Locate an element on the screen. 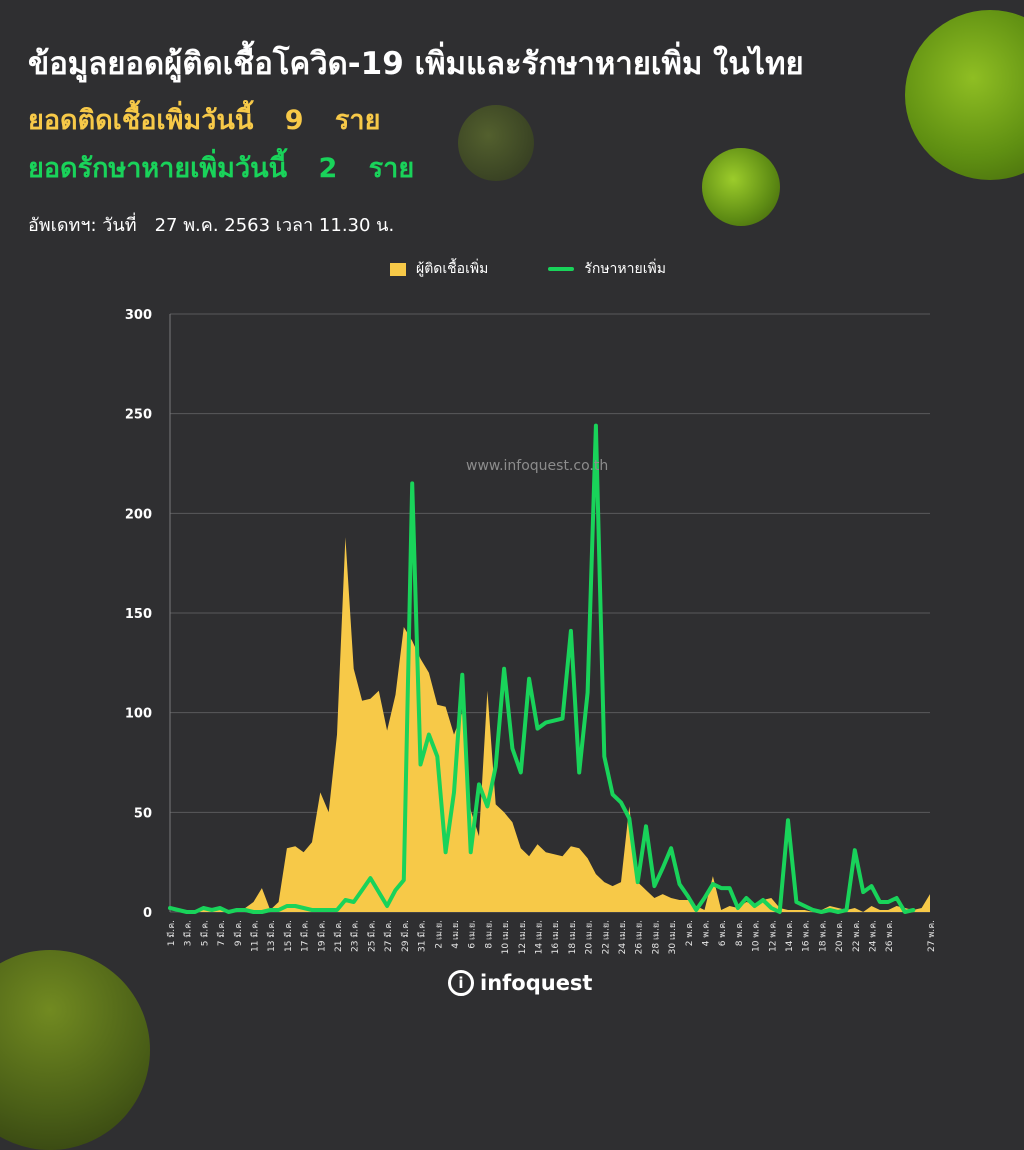 This screenshot has width=1024, height=1150. infoquest-logo: i infoquest is located at coordinates (520, 983).